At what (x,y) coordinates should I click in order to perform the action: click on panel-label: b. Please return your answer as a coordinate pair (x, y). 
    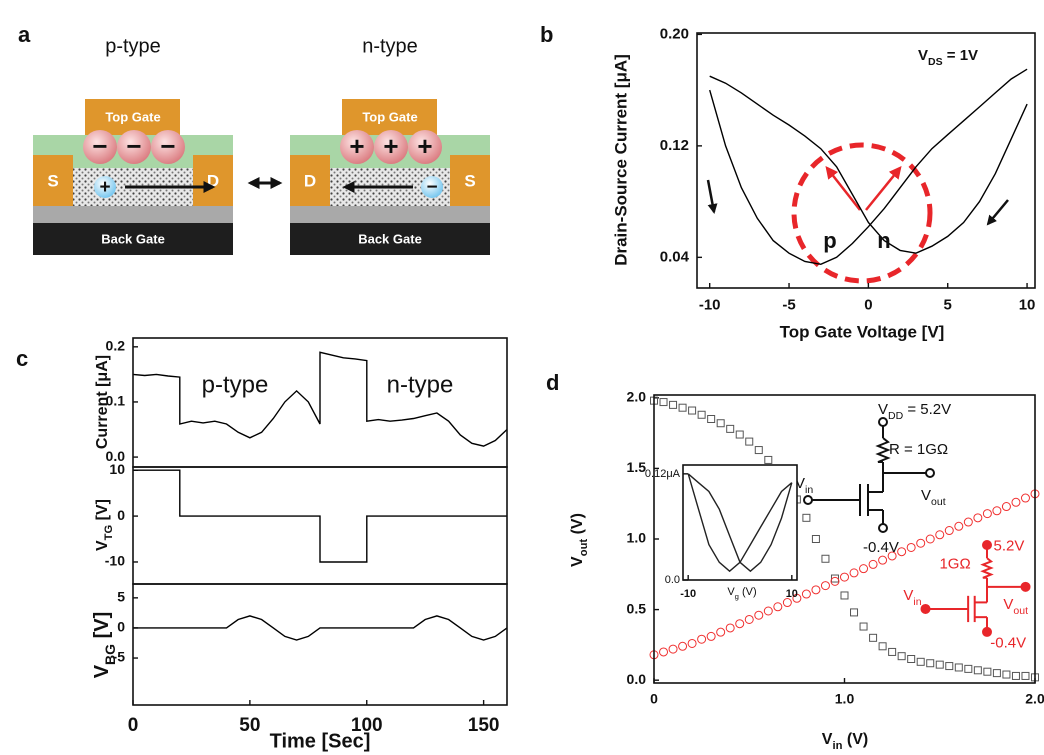
    Looking at the image, I should click on (546, 34).